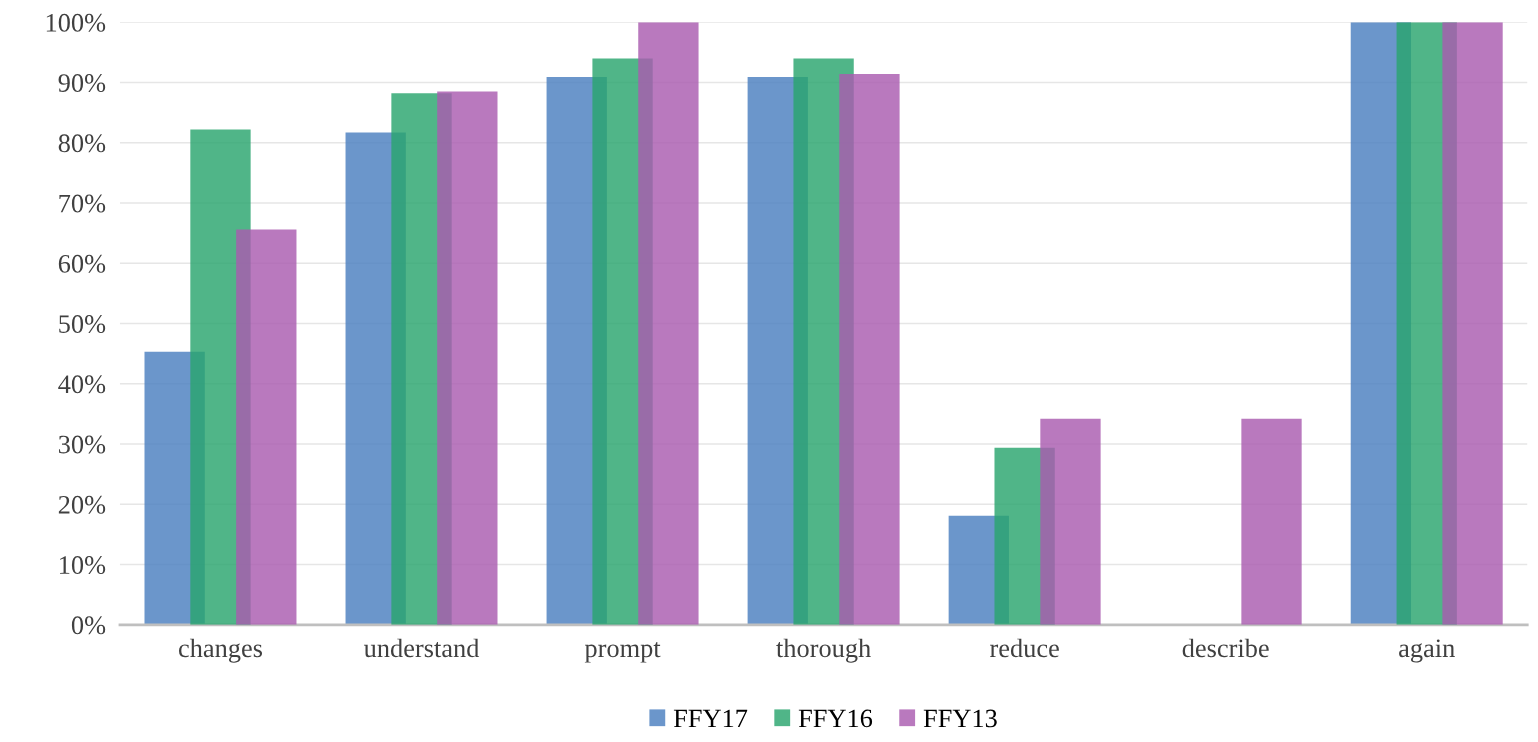 The height and width of the screenshot is (742, 1538). I want to click on y-tick-label: 90%, so click(82, 83).